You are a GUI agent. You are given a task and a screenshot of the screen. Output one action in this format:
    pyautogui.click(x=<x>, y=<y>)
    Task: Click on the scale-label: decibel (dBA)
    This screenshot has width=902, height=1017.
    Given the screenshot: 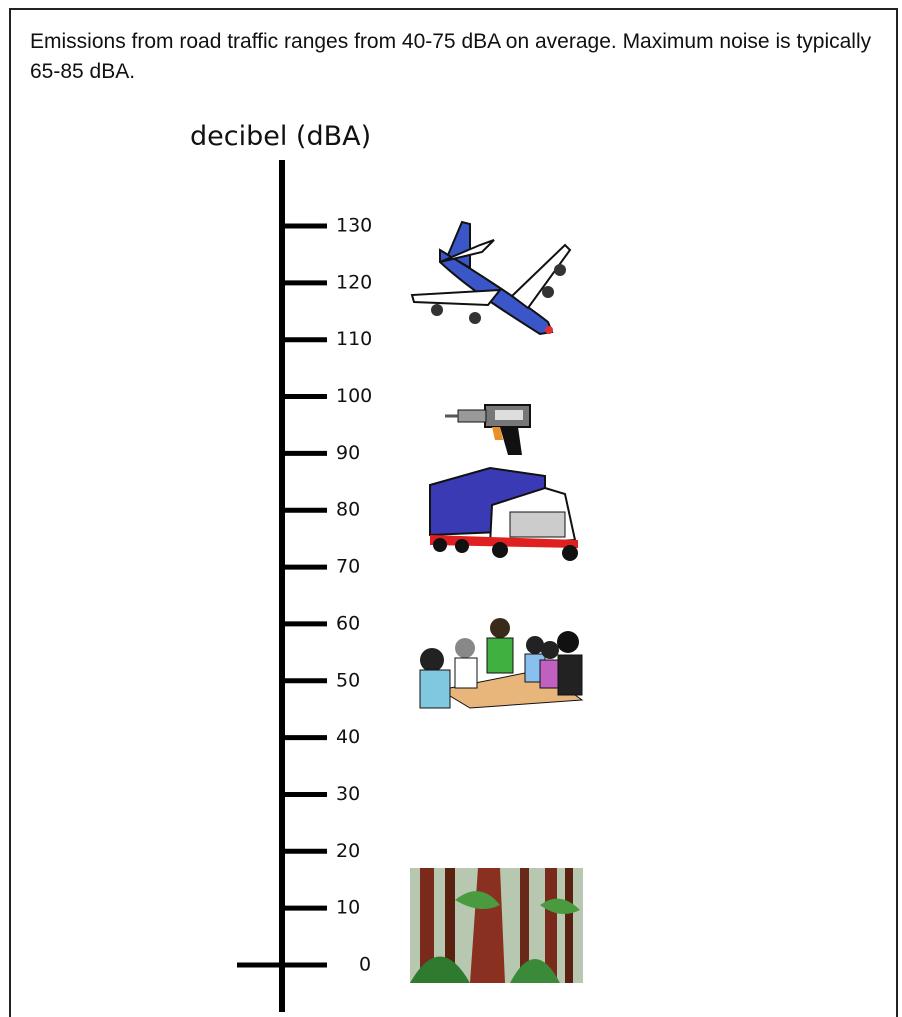 What is the action you would take?
    pyautogui.click(x=280, y=136)
    